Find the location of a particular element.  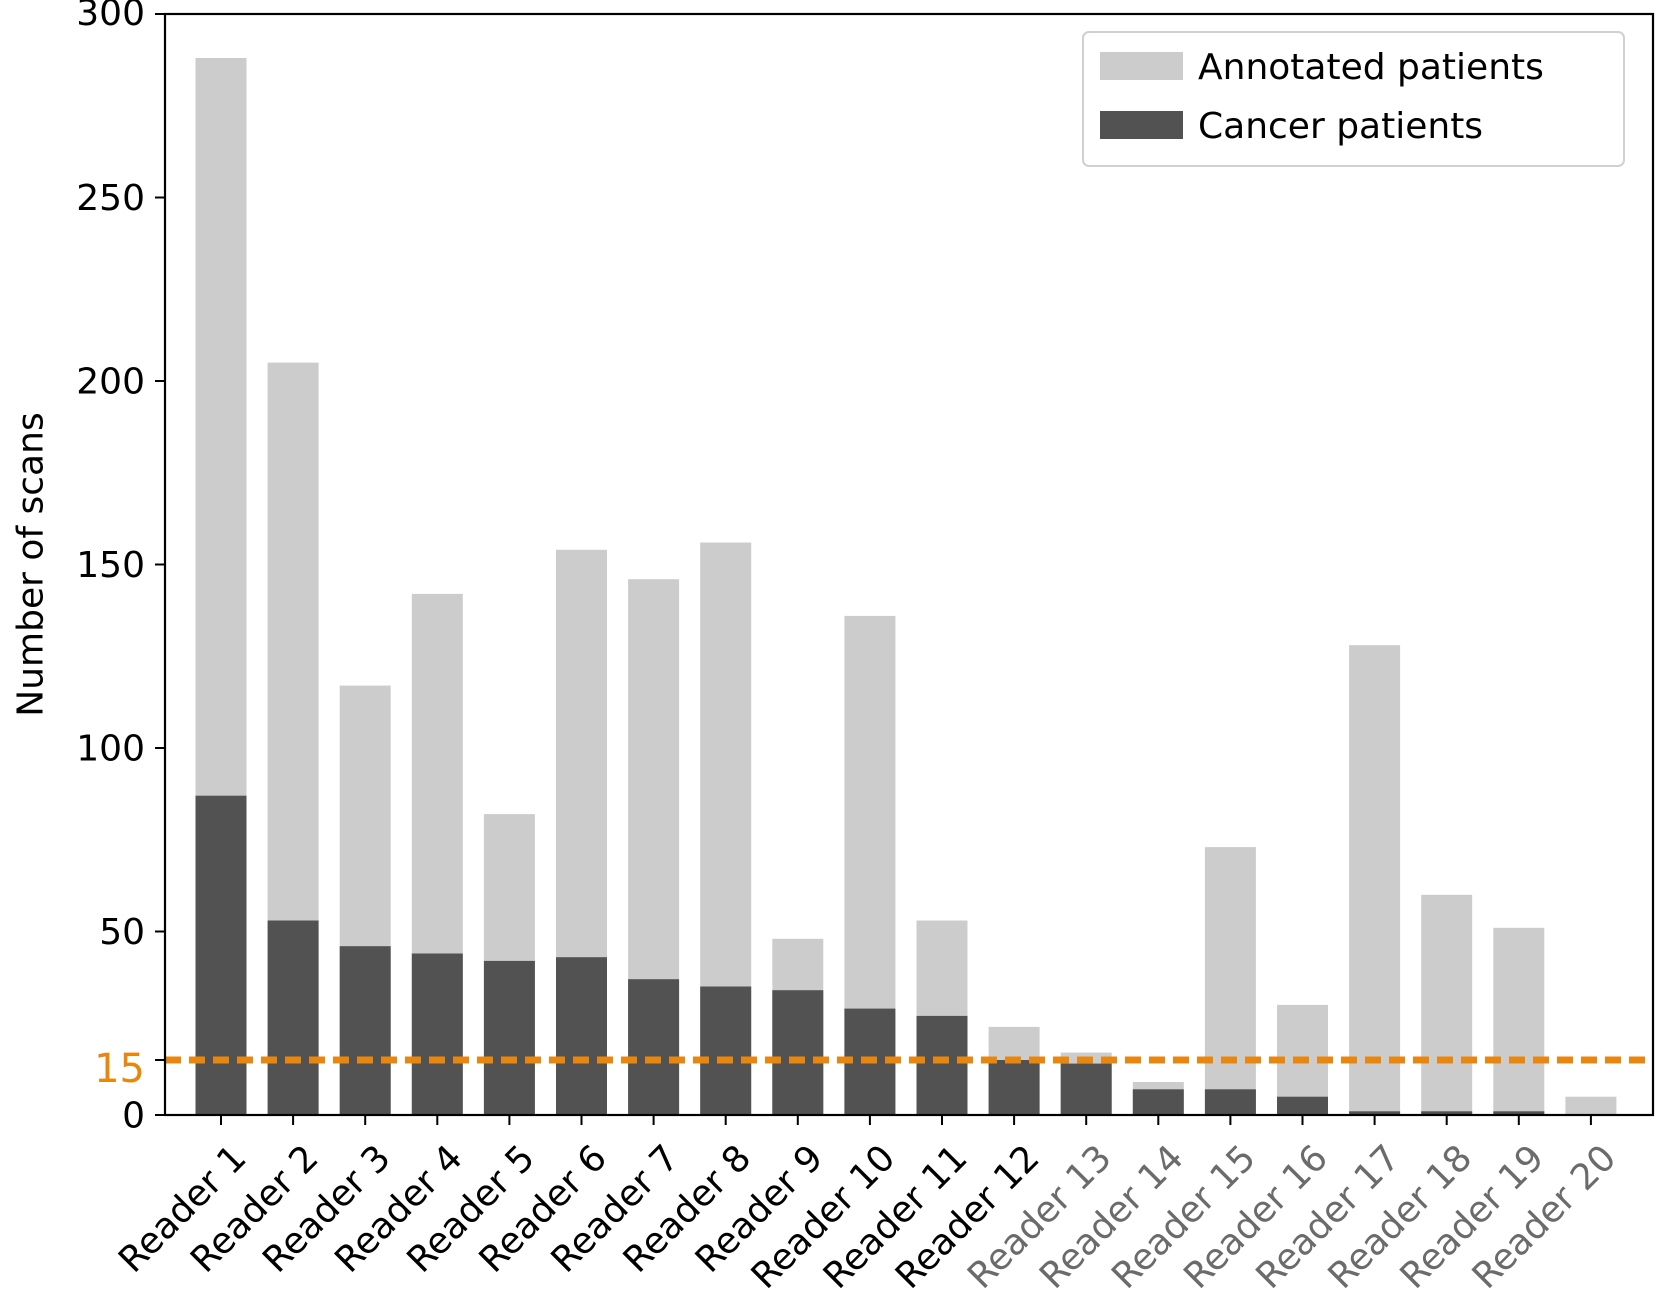

y-tick-label: 0 is located at coordinates (133, 1116).